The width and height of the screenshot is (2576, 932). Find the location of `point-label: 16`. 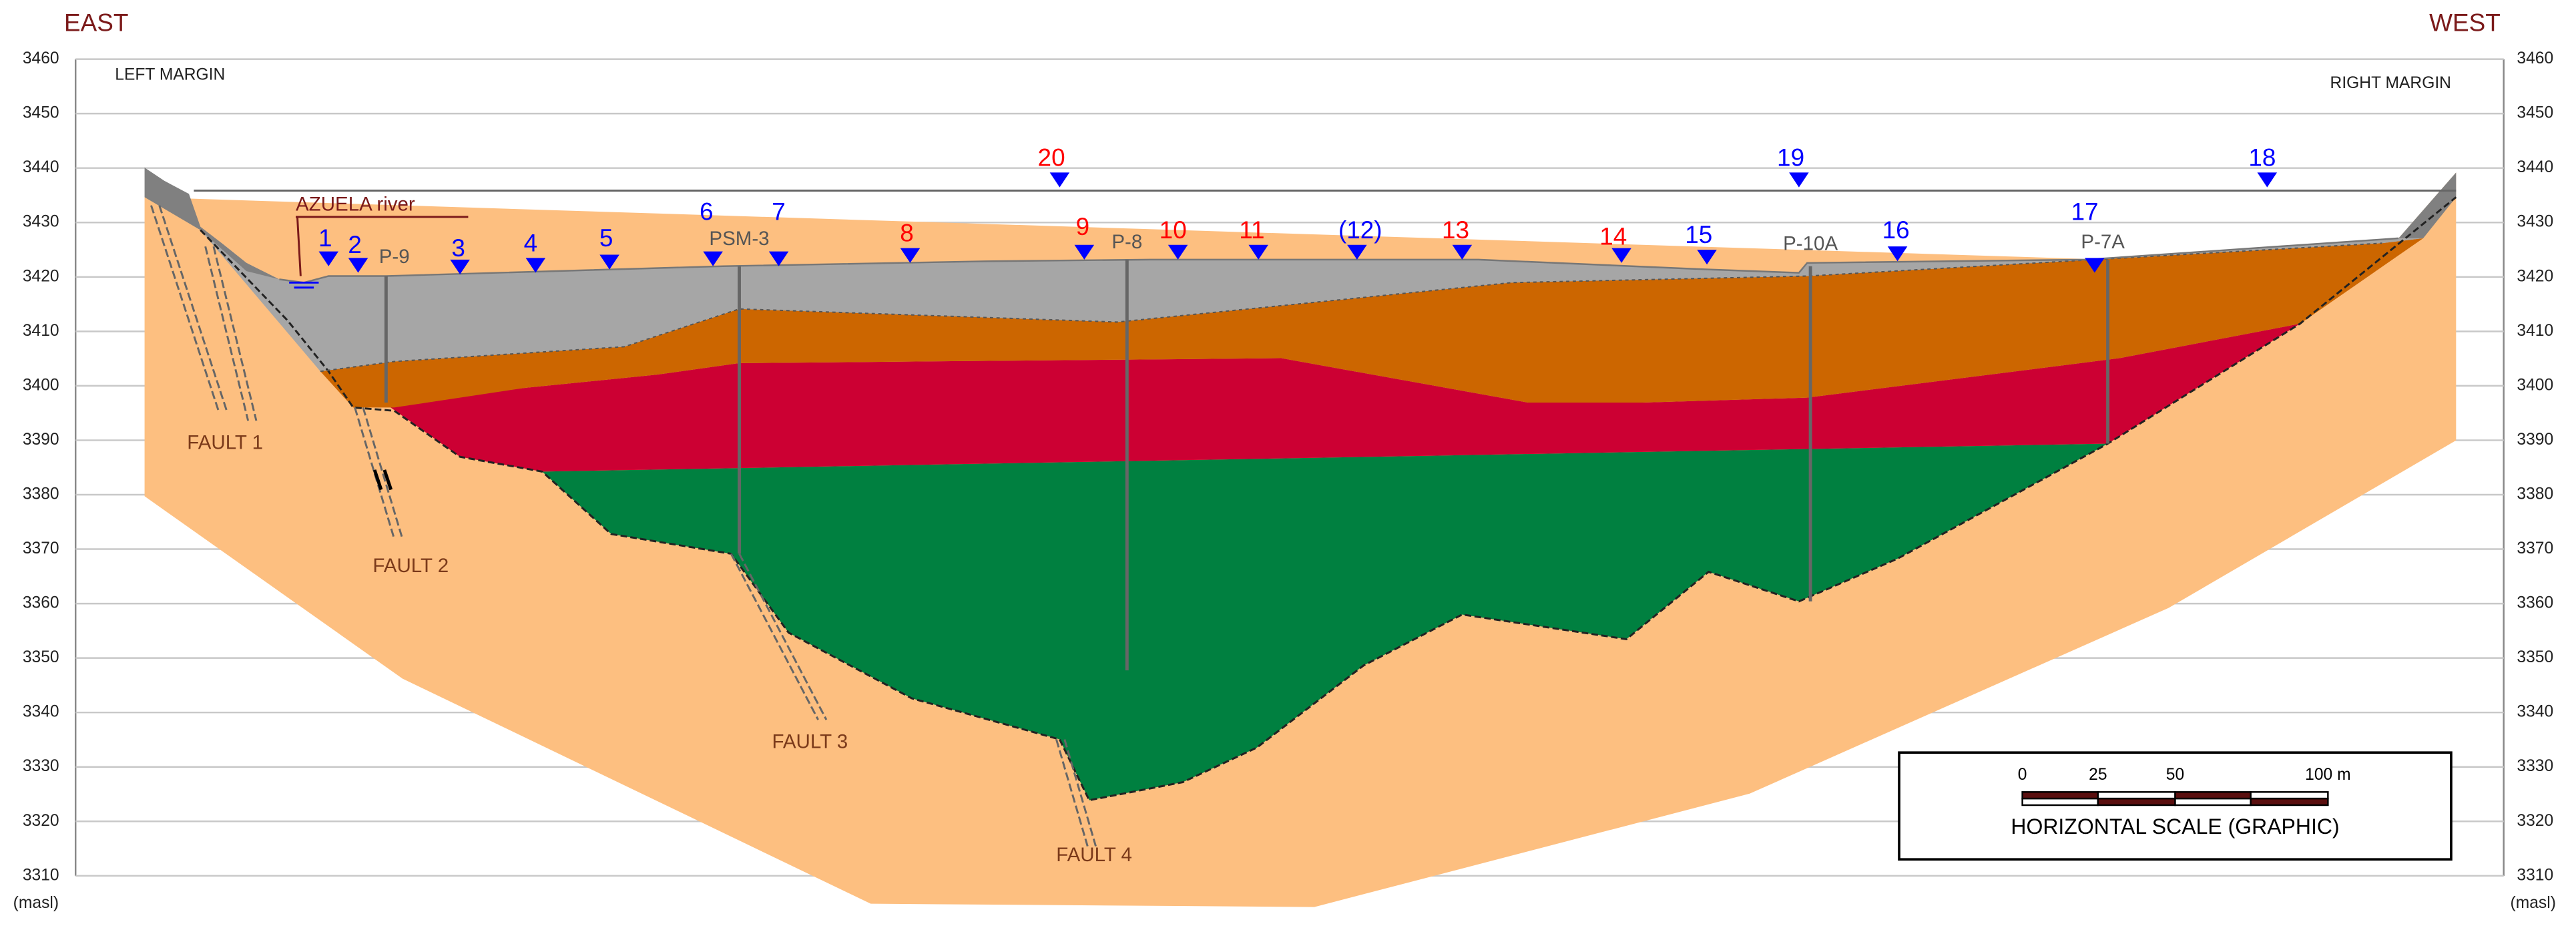

point-label: 16 is located at coordinates (1896, 230).